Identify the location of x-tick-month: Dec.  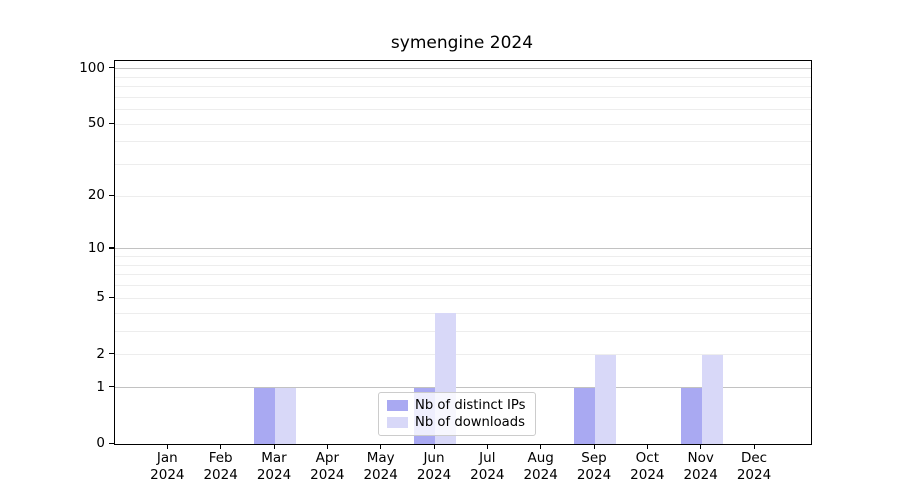
(754, 458).